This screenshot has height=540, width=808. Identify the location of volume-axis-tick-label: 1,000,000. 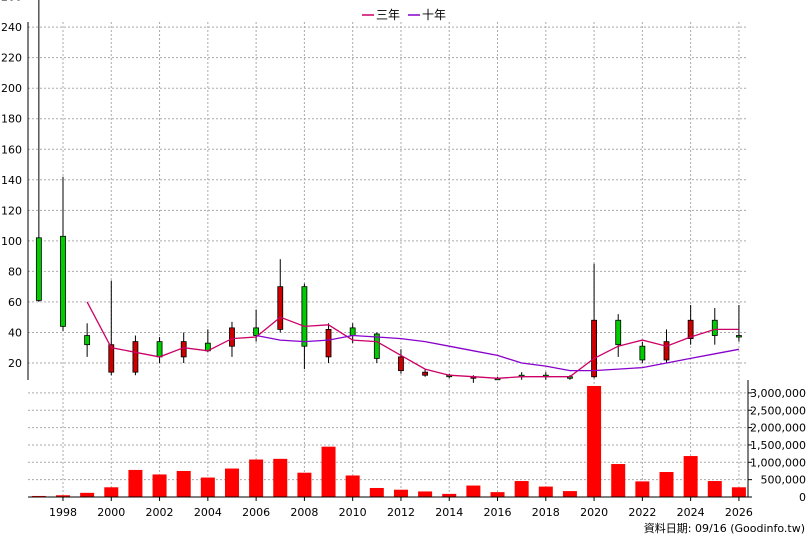
(778, 462).